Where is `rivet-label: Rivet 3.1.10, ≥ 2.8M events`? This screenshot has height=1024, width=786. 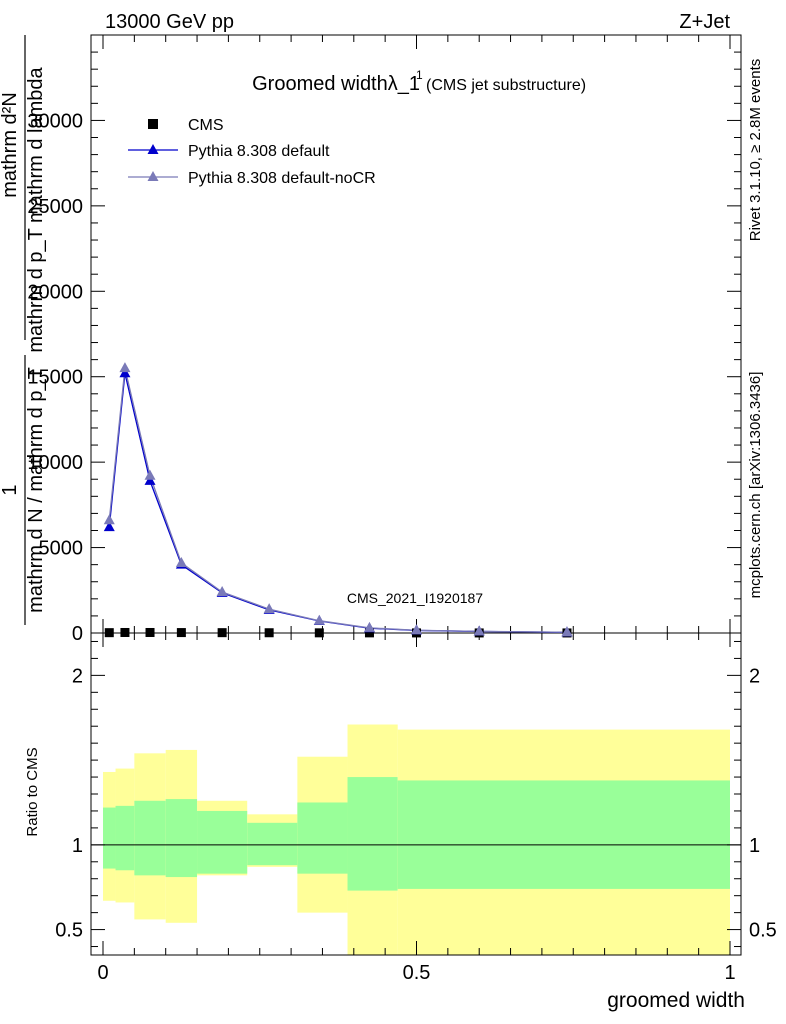
rivet-label: Rivet 3.1.10, ≥ 2.8M events is located at coordinates (755, 150).